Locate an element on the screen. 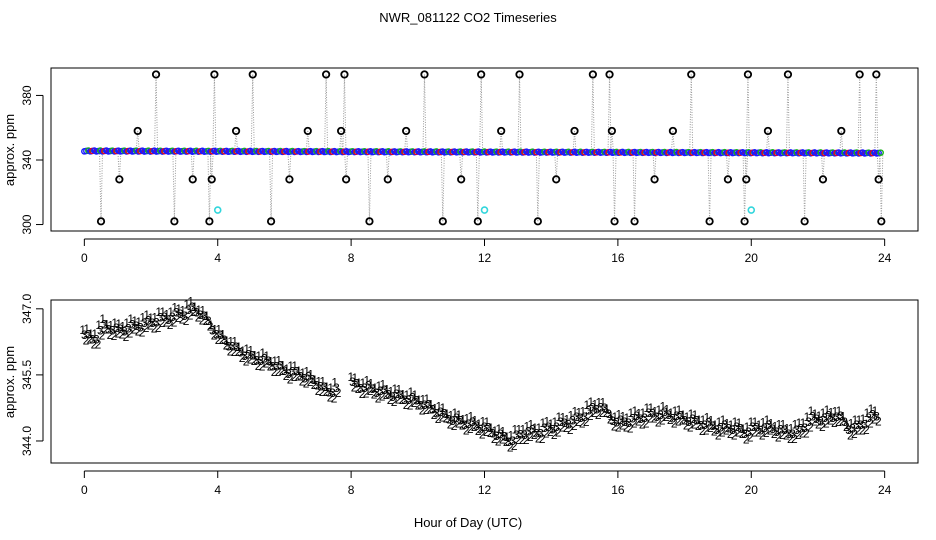 Image resolution: width=936 pixels, height=540 pixels. top-y-tick-label: 300 is located at coordinates (27, 224).